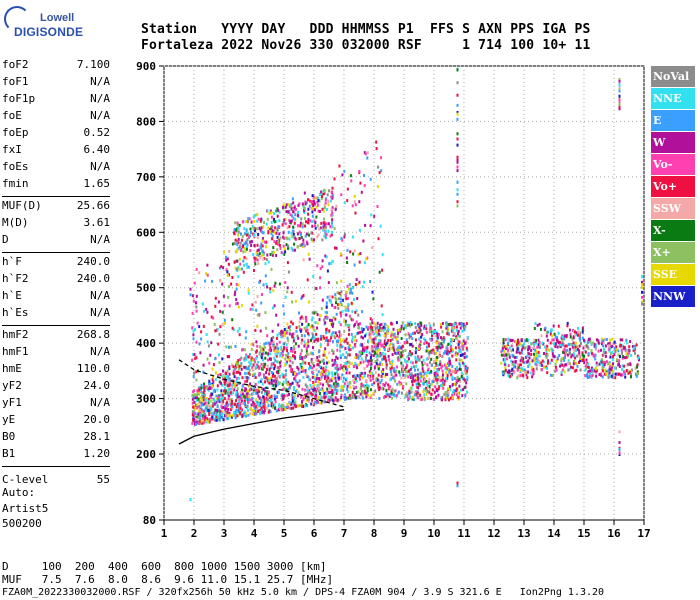  Describe the element at coordinates (583, 533) in the screenshot. I see `x-tick-label: 15` at that location.